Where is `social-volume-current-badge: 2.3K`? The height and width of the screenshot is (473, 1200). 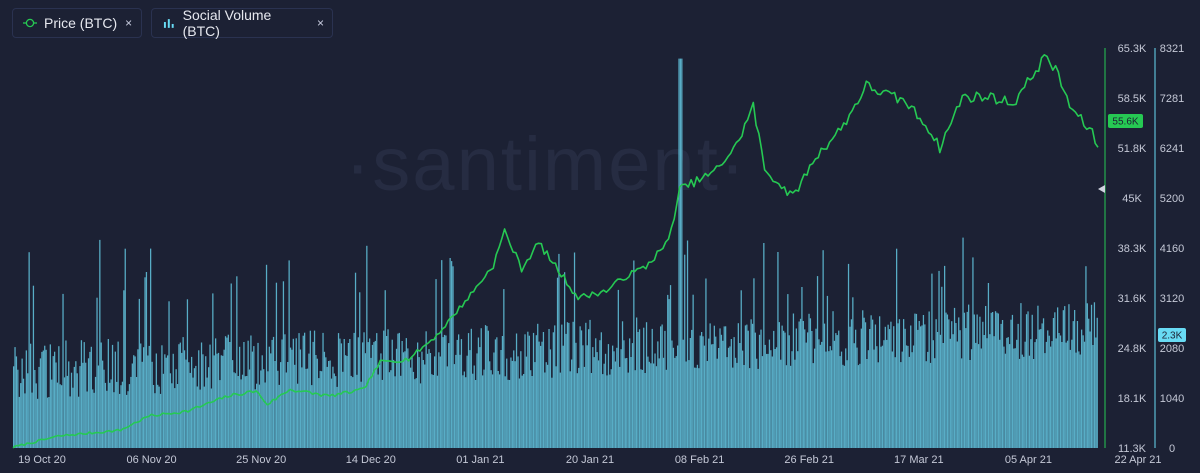
social-volume-current-badge: 2.3K is located at coordinates (1172, 335).